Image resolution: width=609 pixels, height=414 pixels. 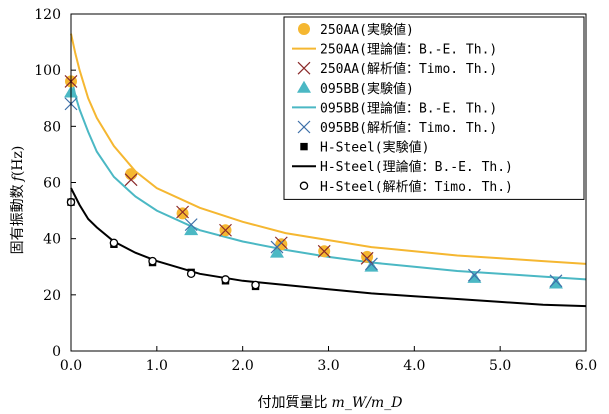 I want to click on legend-item: 095BB(実験値), so click(x=355, y=88).